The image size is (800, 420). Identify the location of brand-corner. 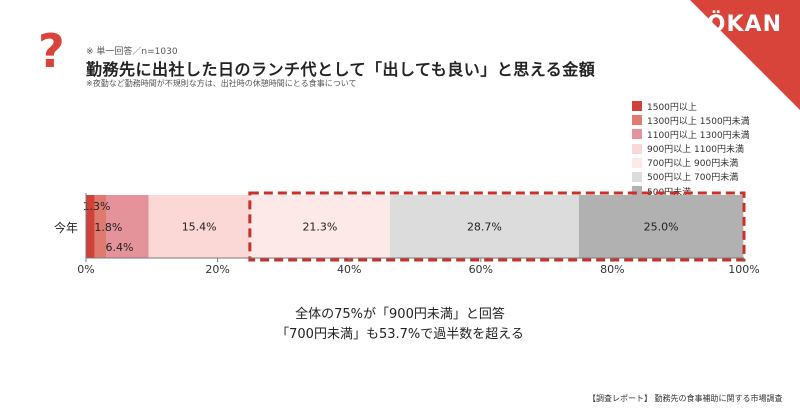
(745, 55).